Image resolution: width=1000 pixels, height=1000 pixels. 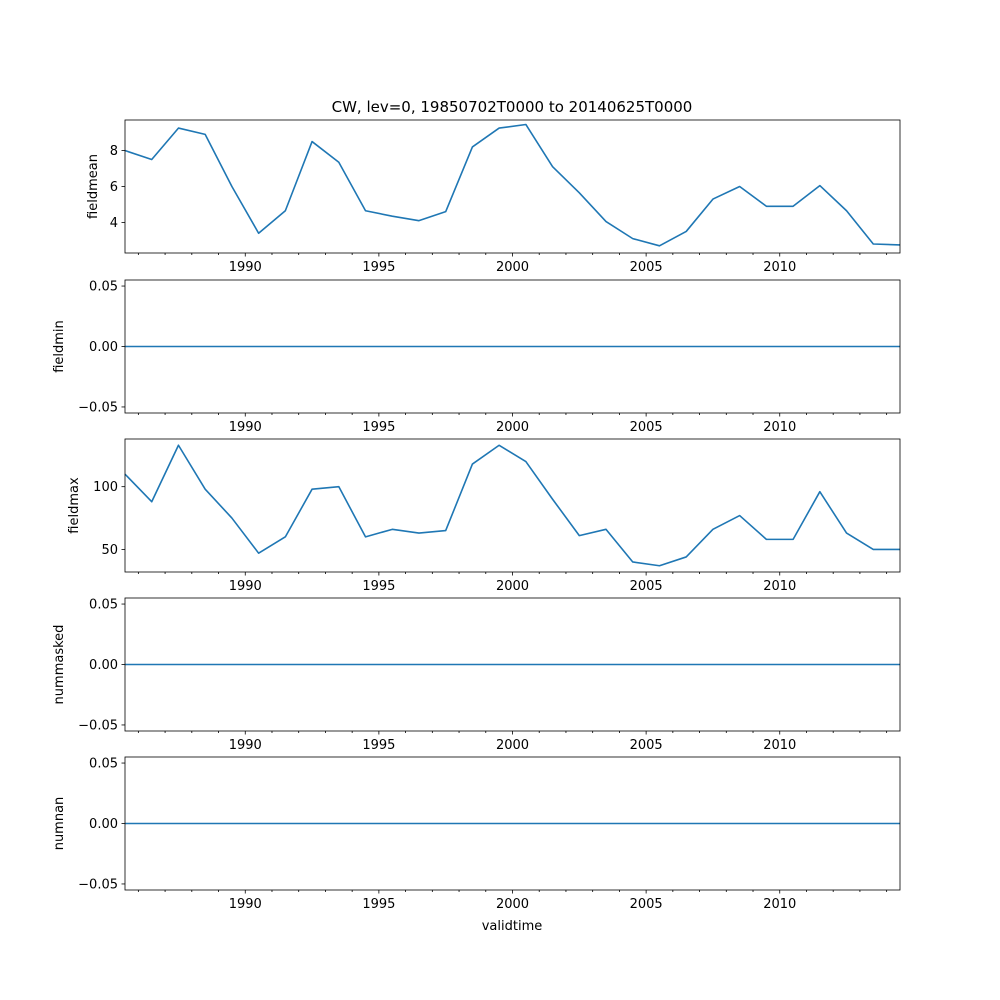 I want to click on panel-fieldmax: 1990 1995 2000 2005 2010 50 100 fieldmax, so click(x=484, y=516).